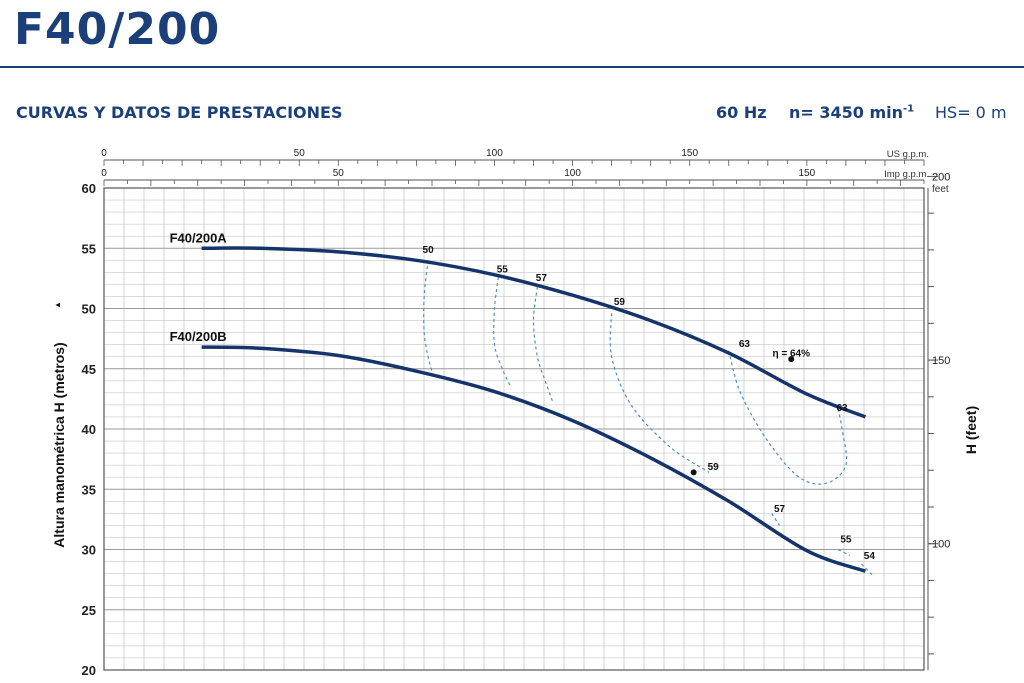  I want to click on y-tick-label: 35, so click(89, 489).